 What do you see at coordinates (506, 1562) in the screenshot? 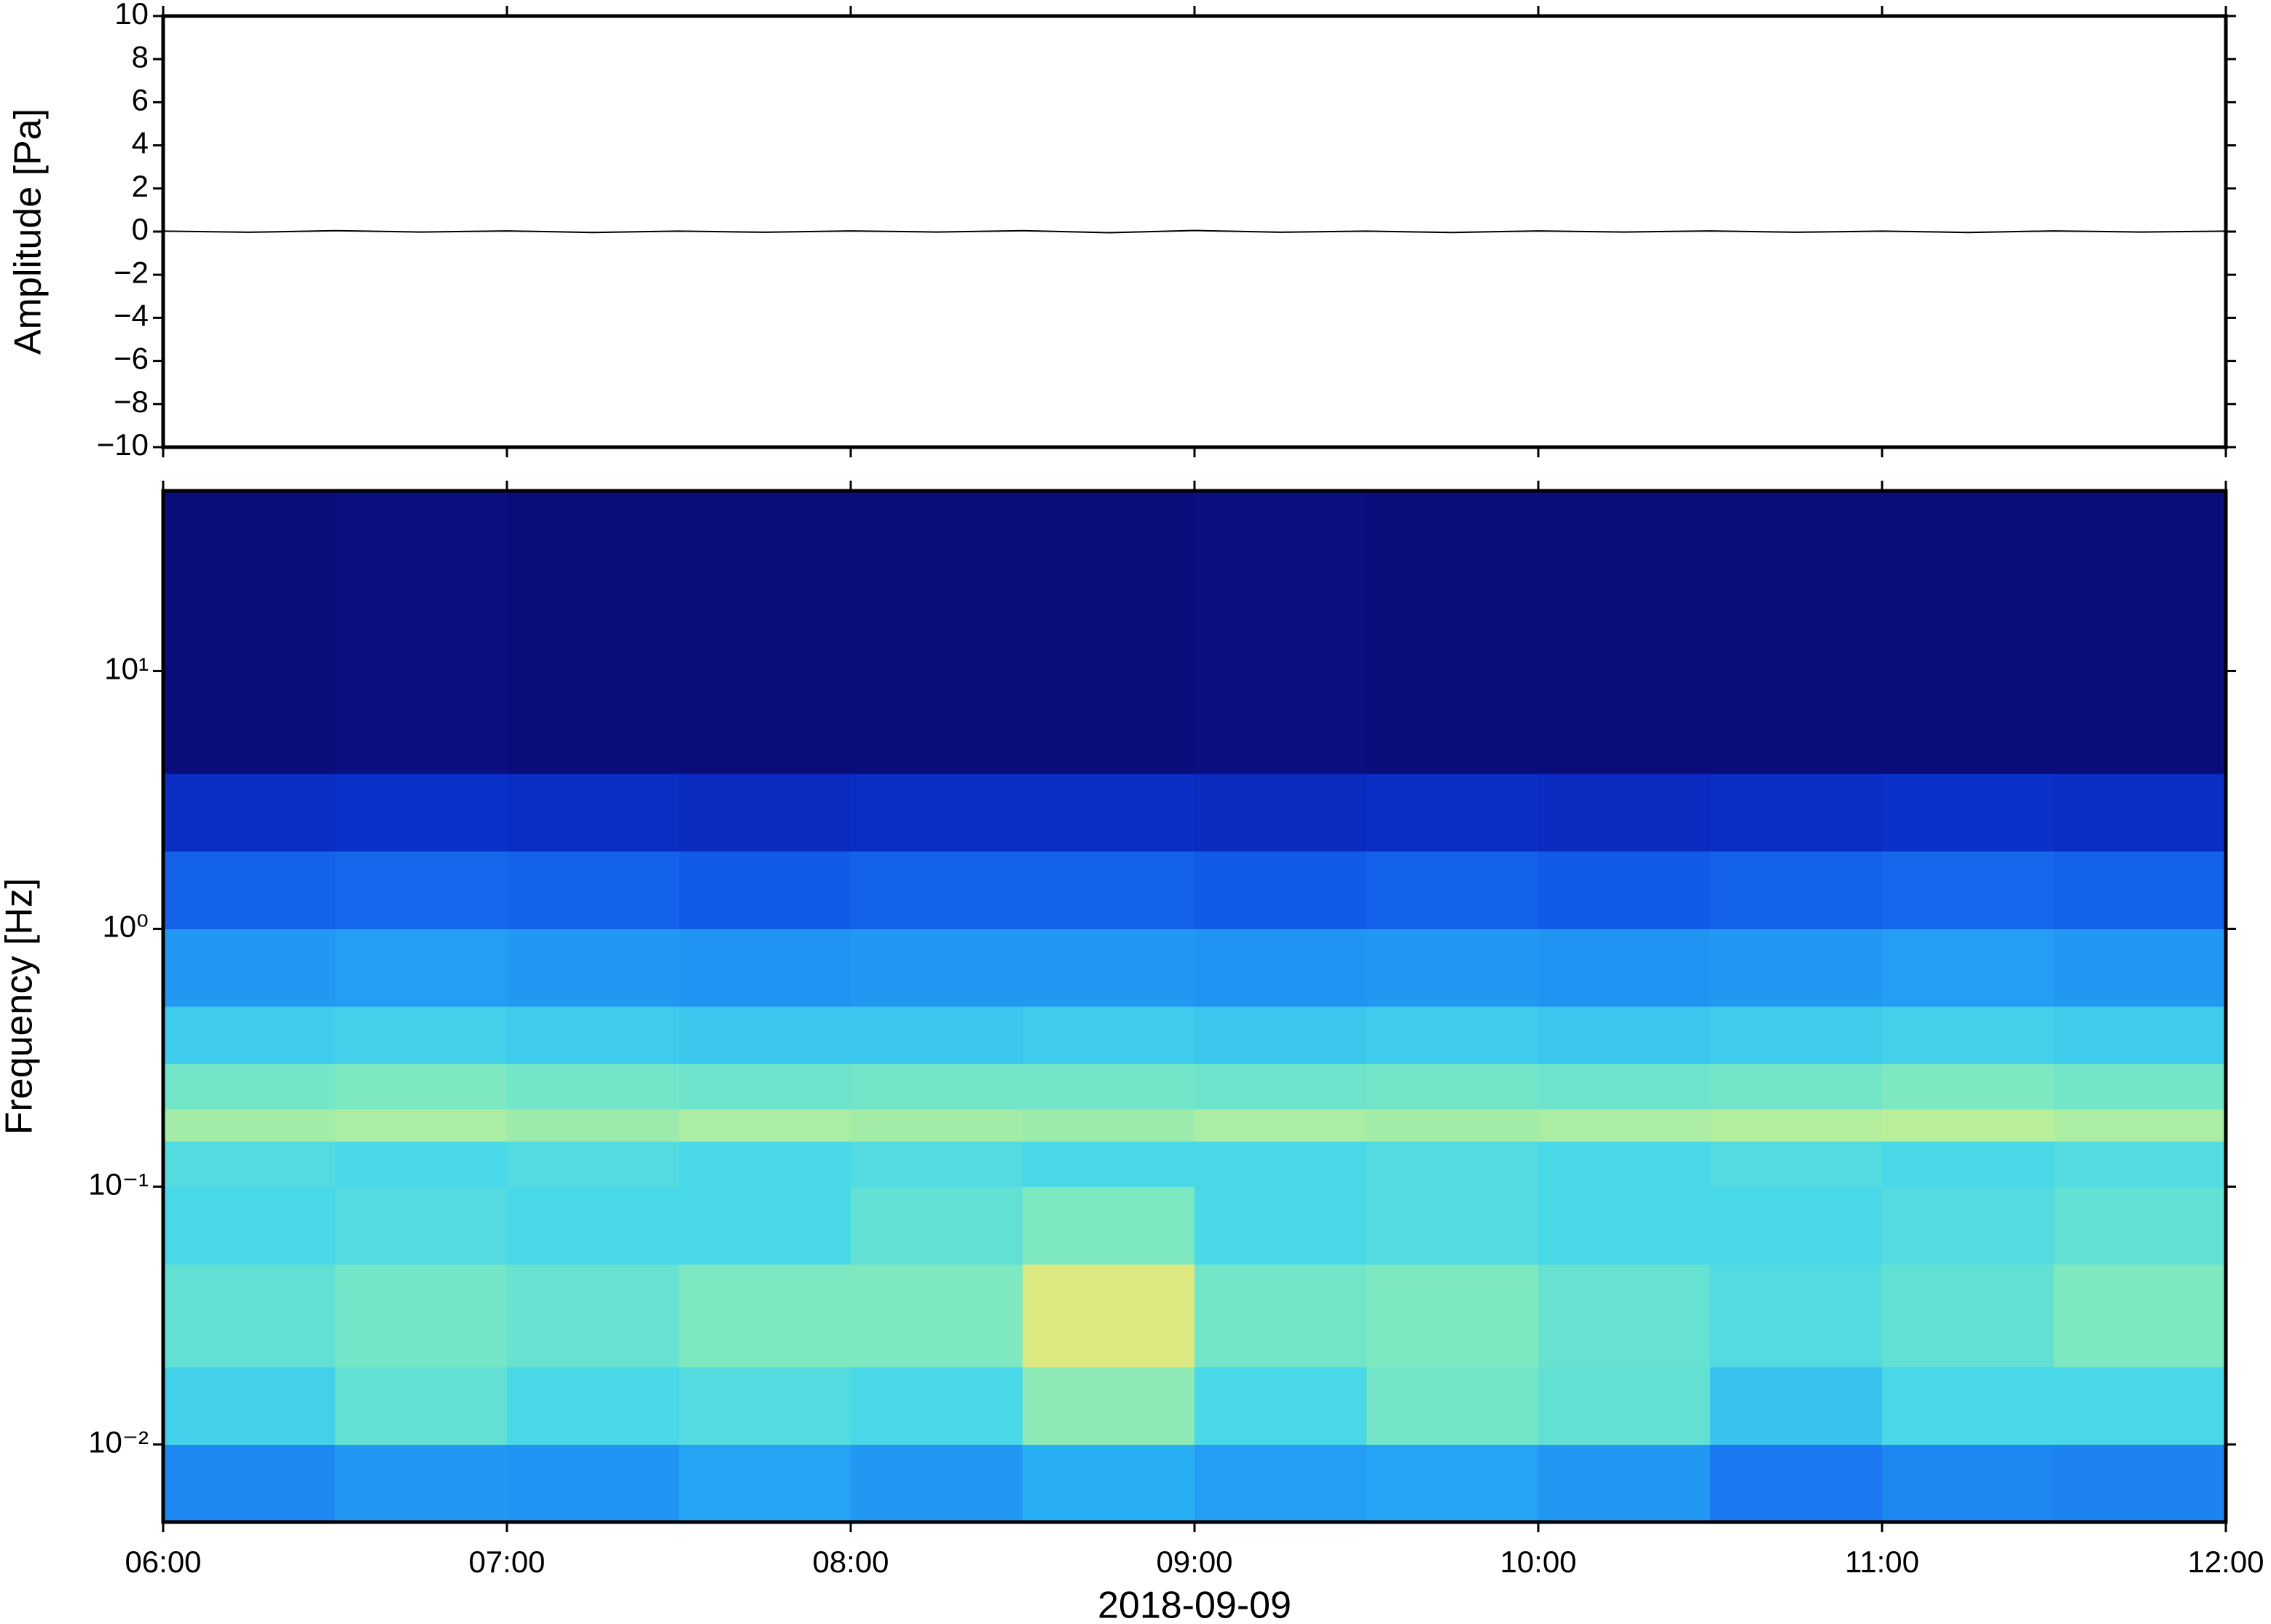
I see `x-tick-label: 07:00` at bounding box center [506, 1562].